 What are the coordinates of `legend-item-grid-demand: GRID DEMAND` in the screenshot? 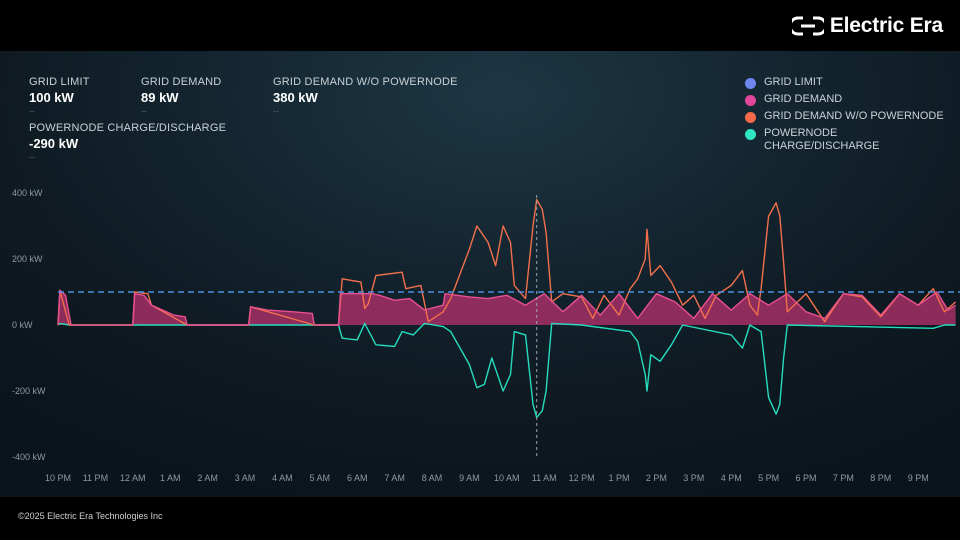 It's located at (849, 99).